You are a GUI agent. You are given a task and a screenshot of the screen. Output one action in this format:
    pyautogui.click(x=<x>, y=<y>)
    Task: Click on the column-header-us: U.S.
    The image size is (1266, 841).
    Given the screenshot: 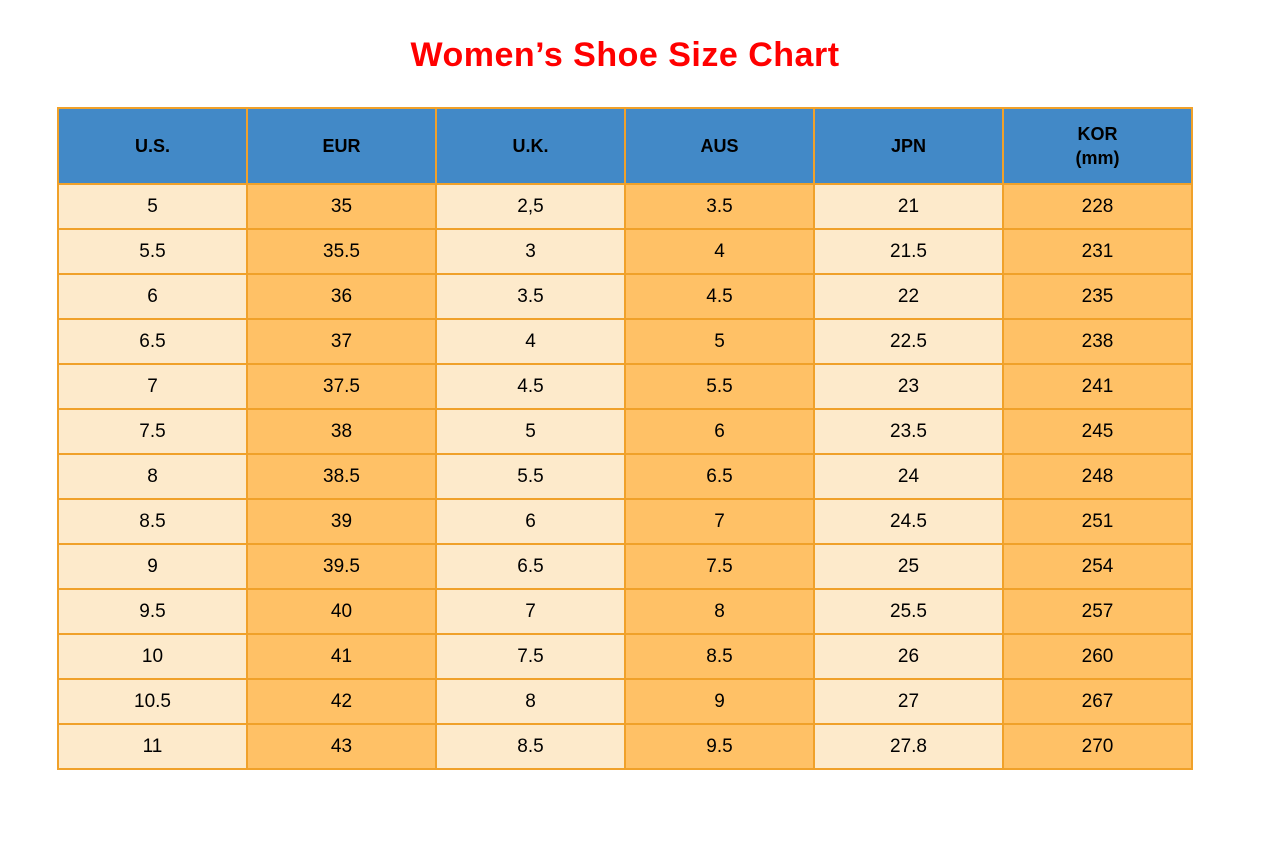 What is the action you would take?
    pyautogui.click(x=152, y=146)
    